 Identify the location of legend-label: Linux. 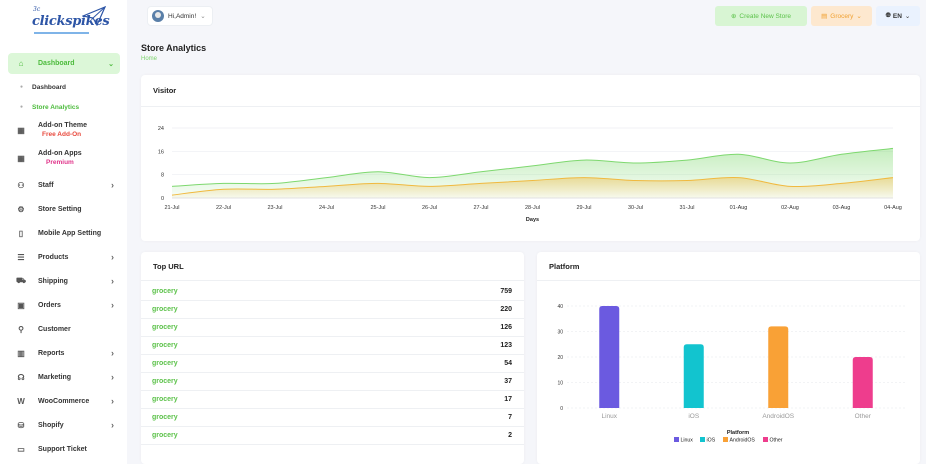
(687, 441).